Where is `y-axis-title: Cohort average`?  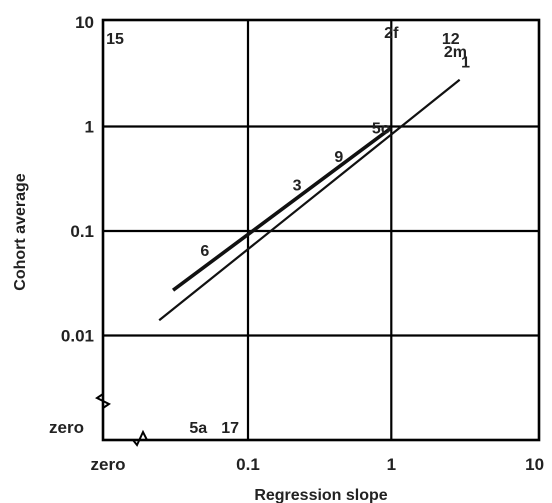 y-axis-title: Cohort average is located at coordinates (20, 231).